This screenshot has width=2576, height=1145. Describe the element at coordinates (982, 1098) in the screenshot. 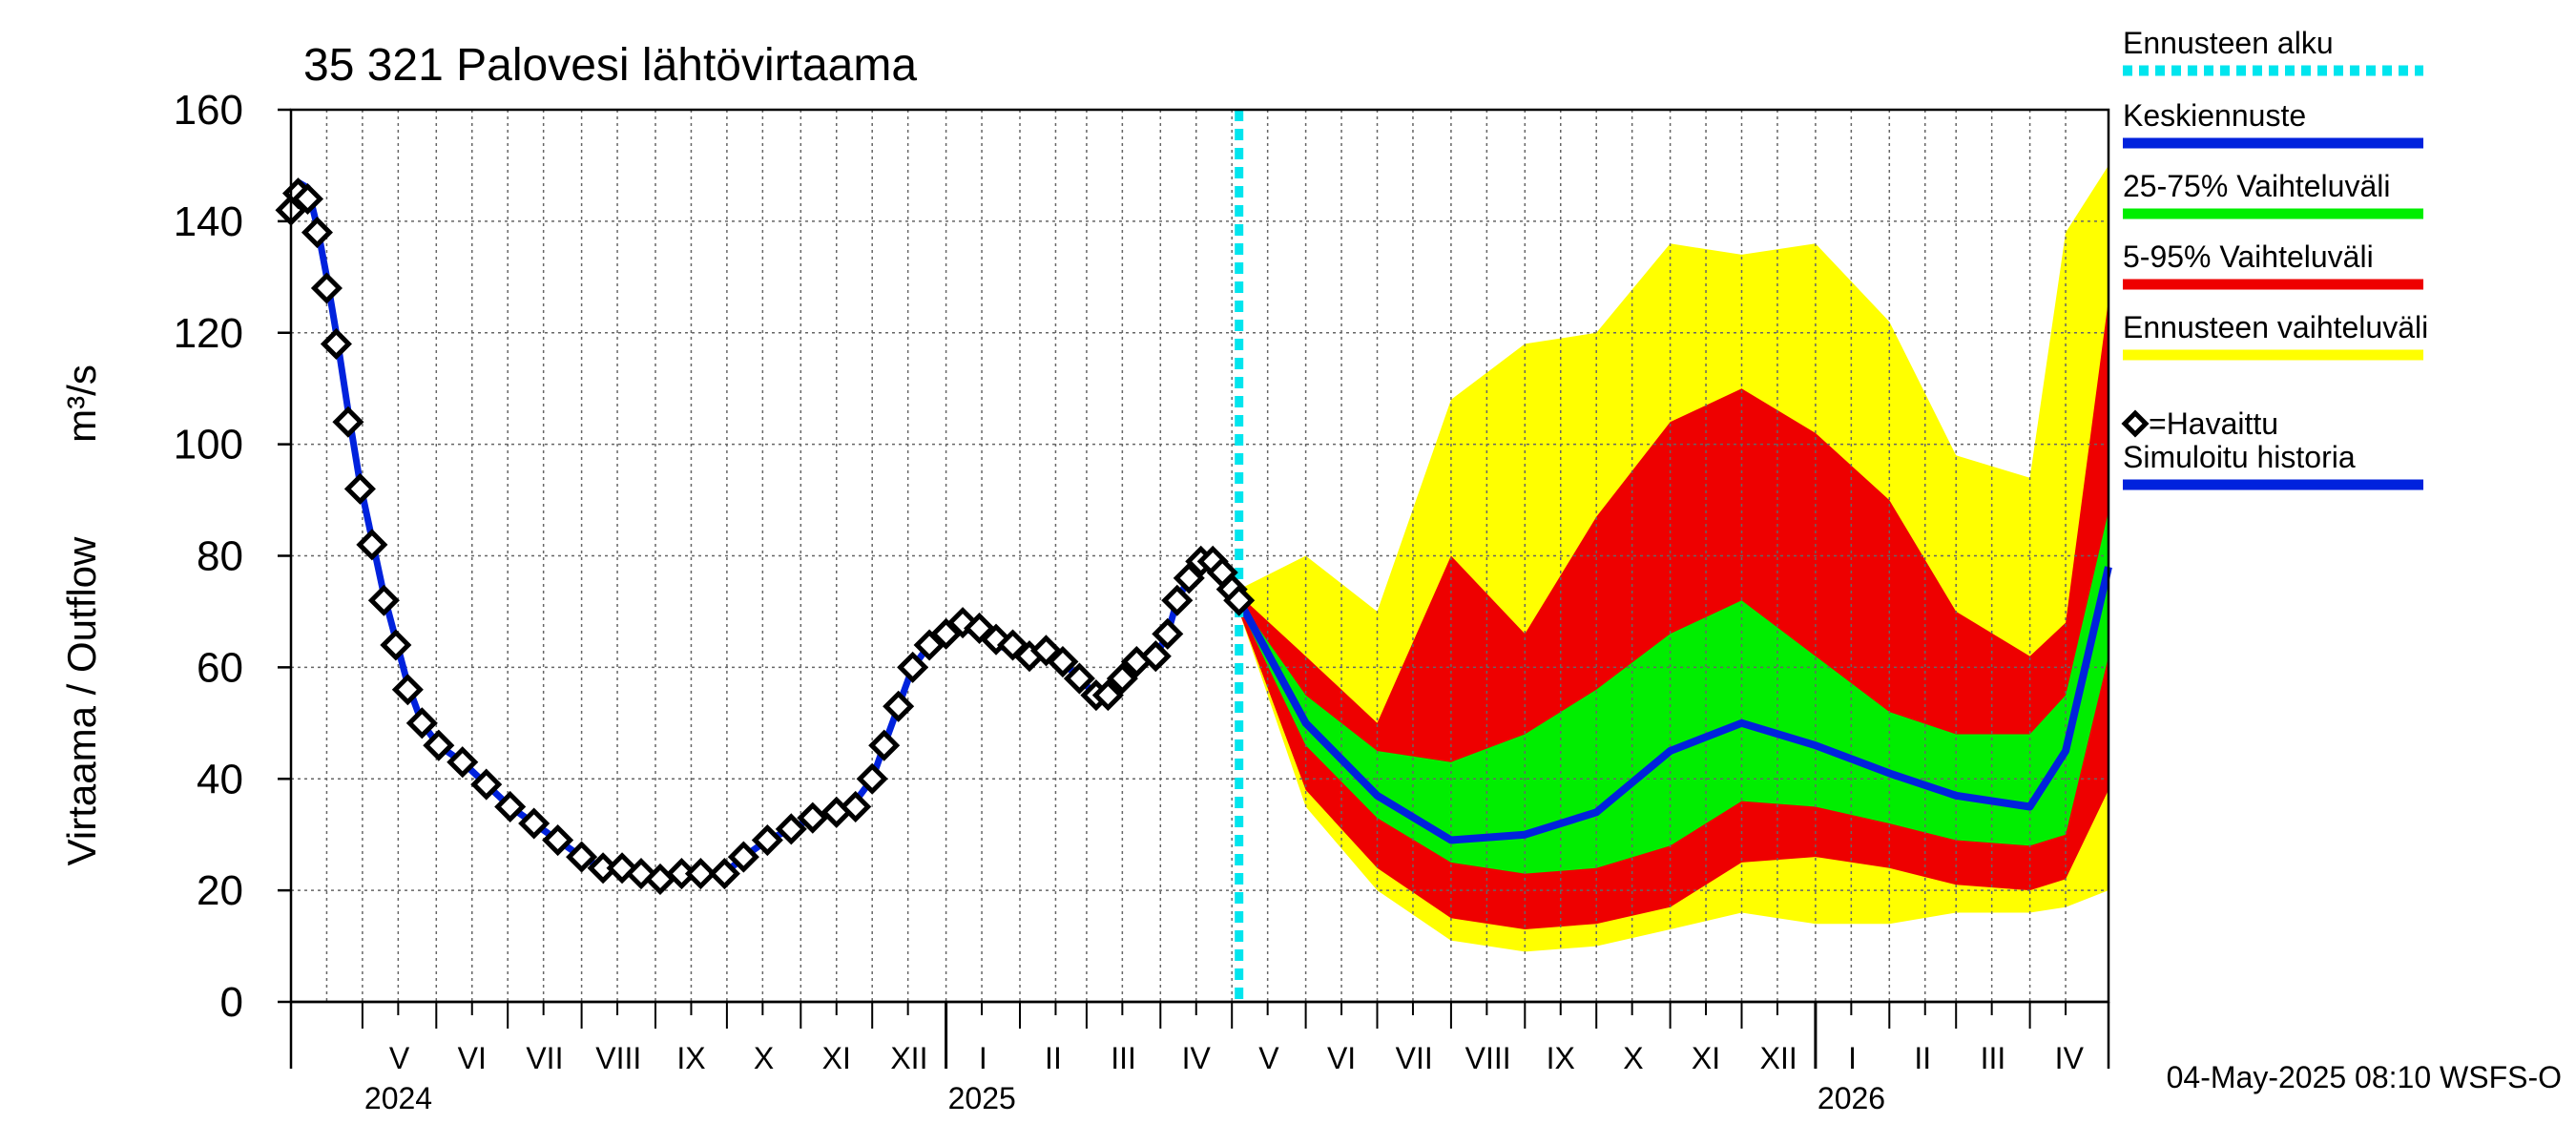

I see `year-label: 2025` at that location.